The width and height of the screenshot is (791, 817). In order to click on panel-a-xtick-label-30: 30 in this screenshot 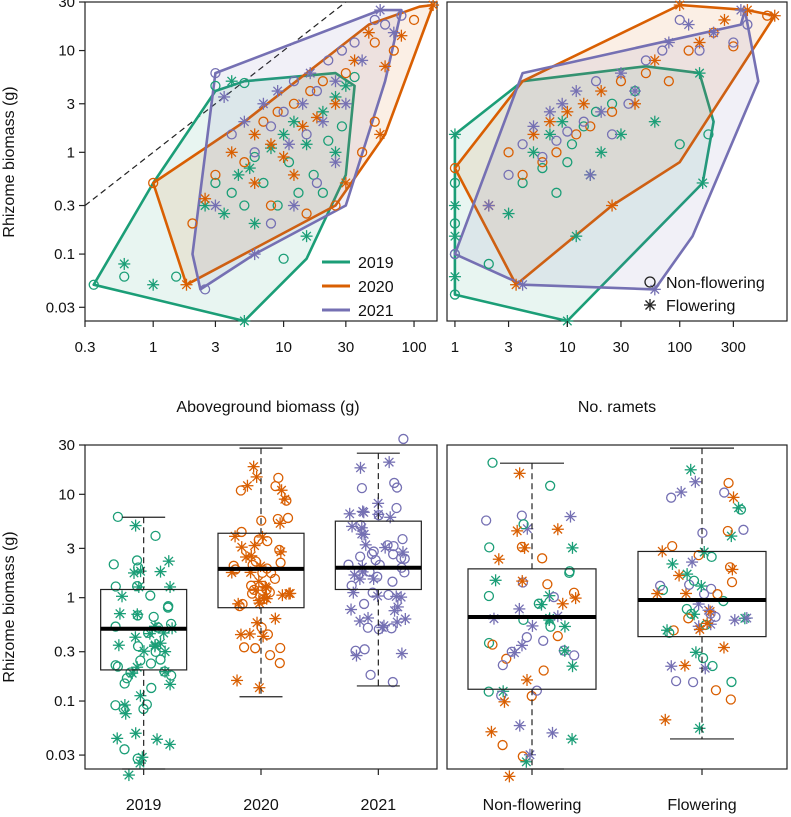, I will do `click(345, 347)`.